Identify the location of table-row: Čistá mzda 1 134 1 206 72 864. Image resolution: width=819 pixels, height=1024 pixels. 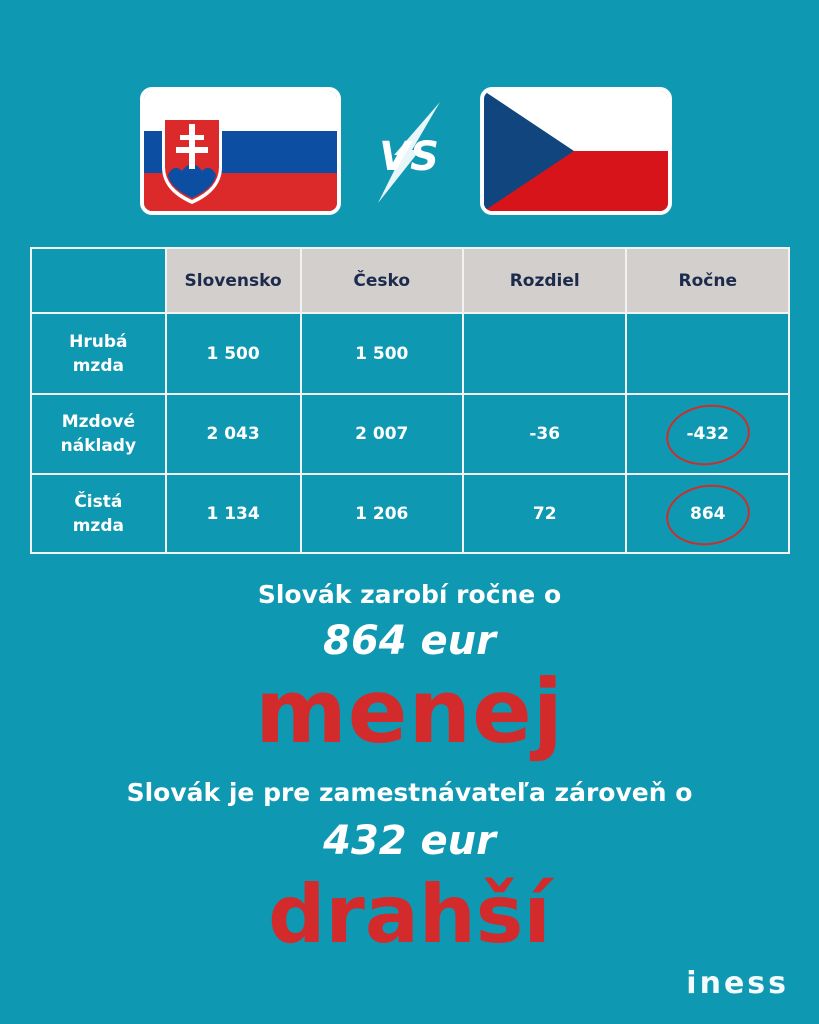
(410, 513).